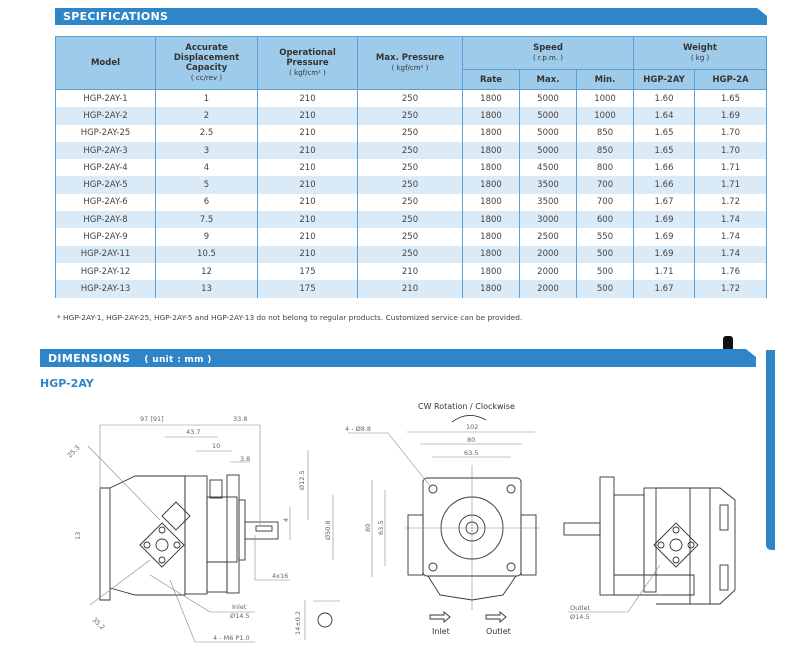  What do you see at coordinates (491, 79) in the screenshot?
I see `header-rate: Rate` at bounding box center [491, 79].